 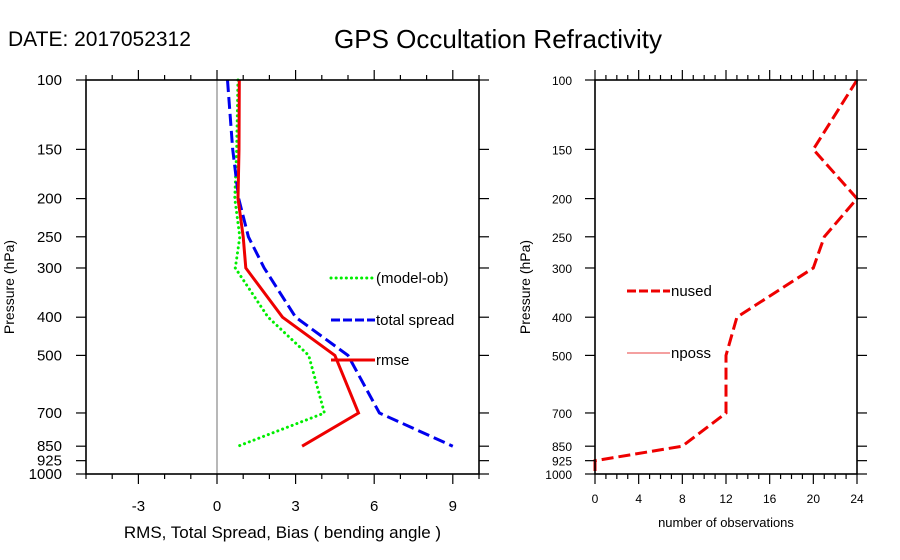 What do you see at coordinates (295, 506) in the screenshot?
I see `x-tick-label: 3` at bounding box center [295, 506].